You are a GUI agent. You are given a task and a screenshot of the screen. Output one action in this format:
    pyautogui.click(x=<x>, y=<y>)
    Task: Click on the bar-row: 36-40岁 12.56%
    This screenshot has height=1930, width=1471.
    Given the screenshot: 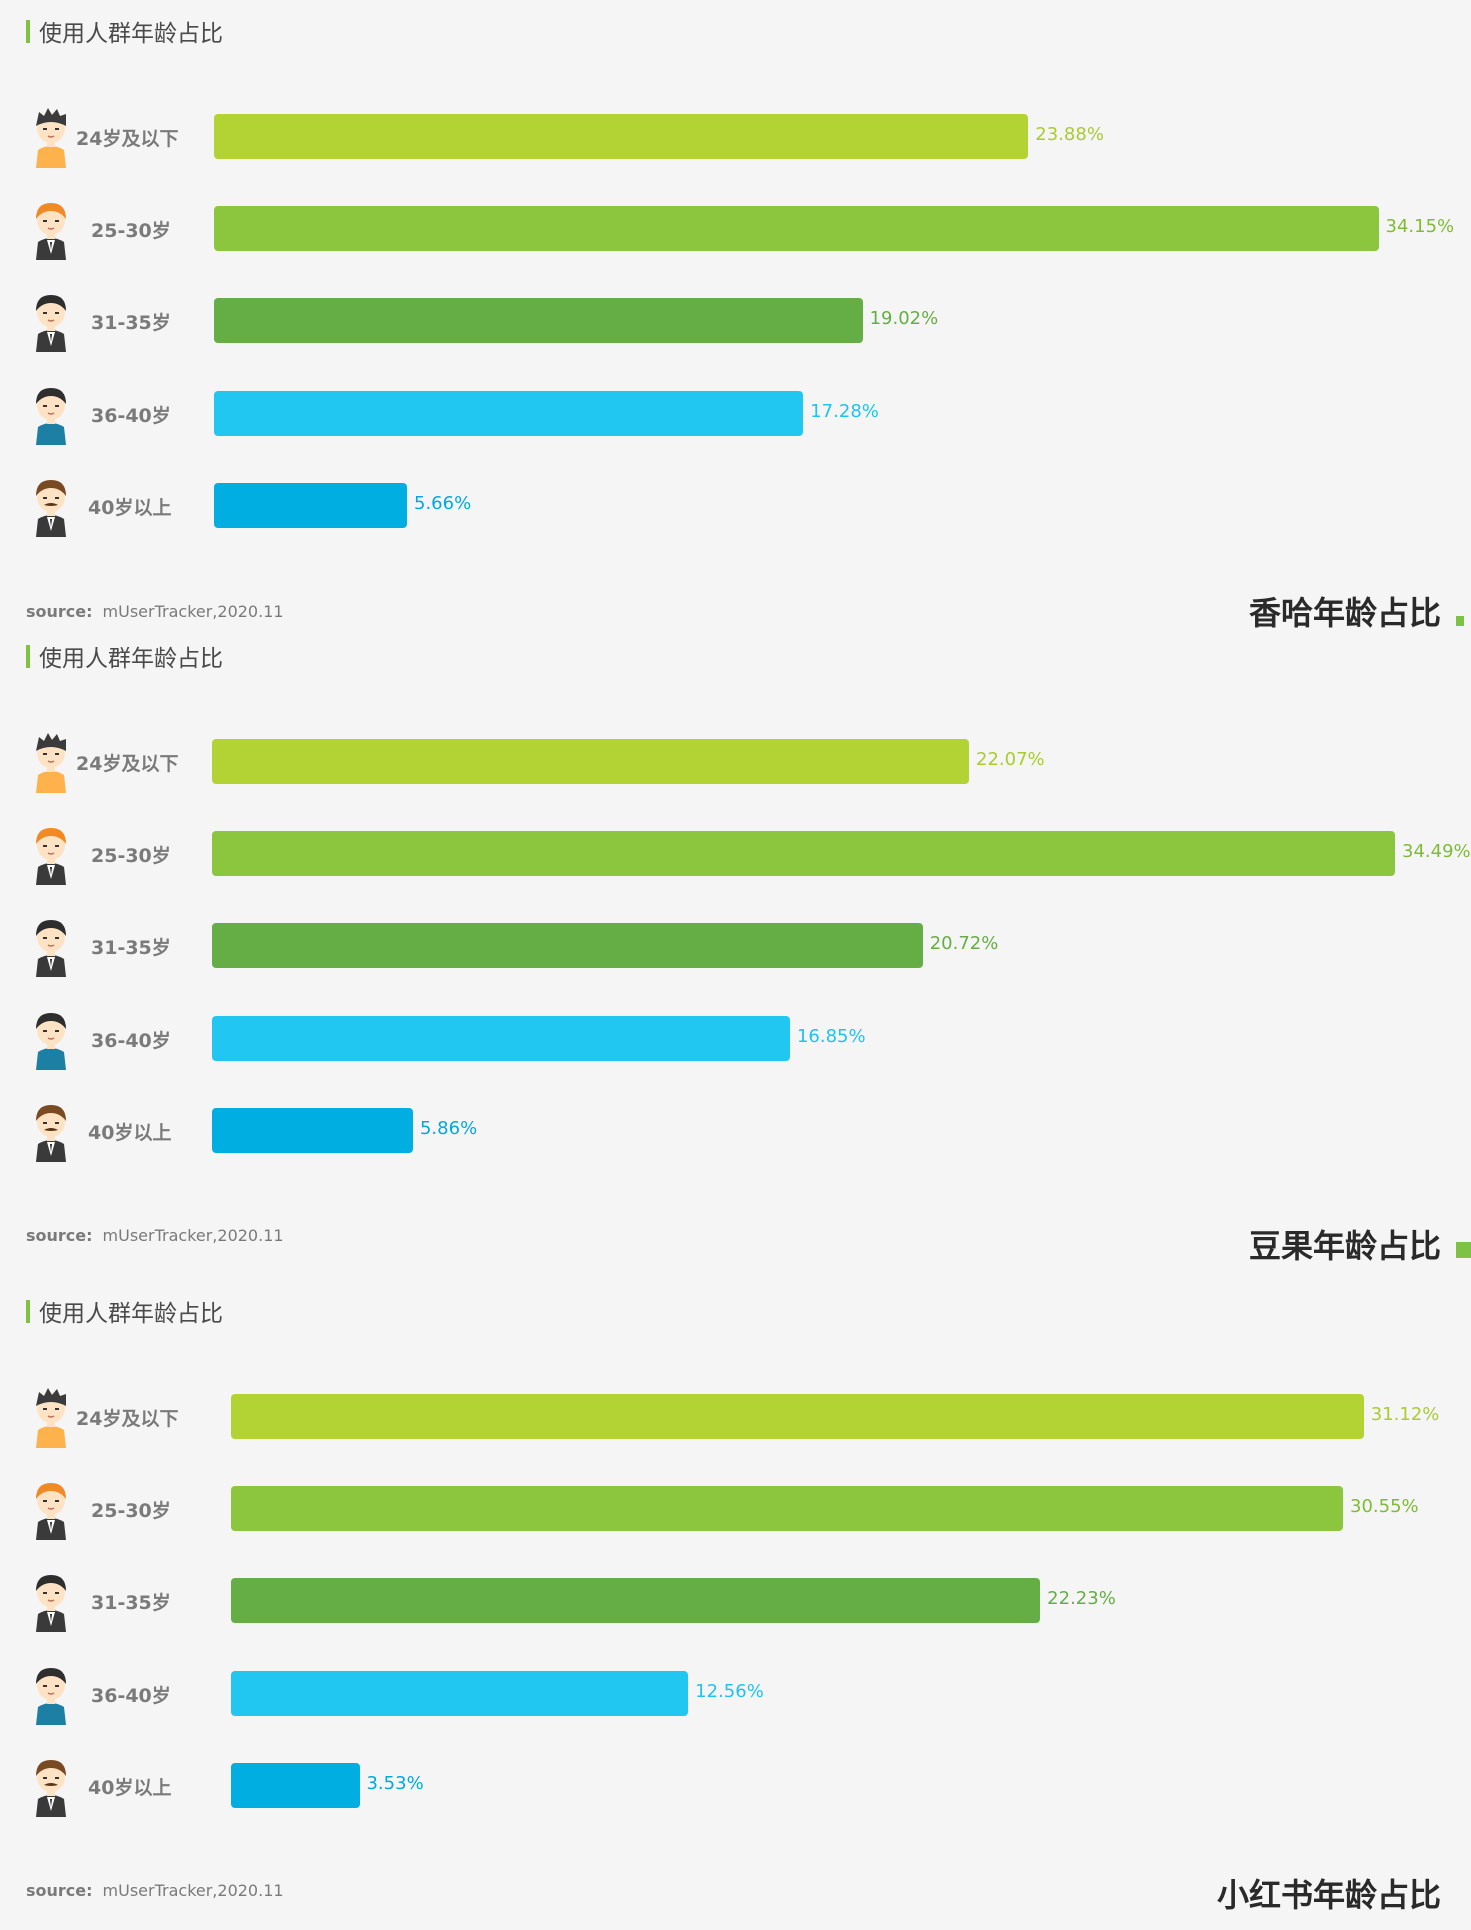 What is the action you would take?
    pyautogui.click(x=735, y=1696)
    